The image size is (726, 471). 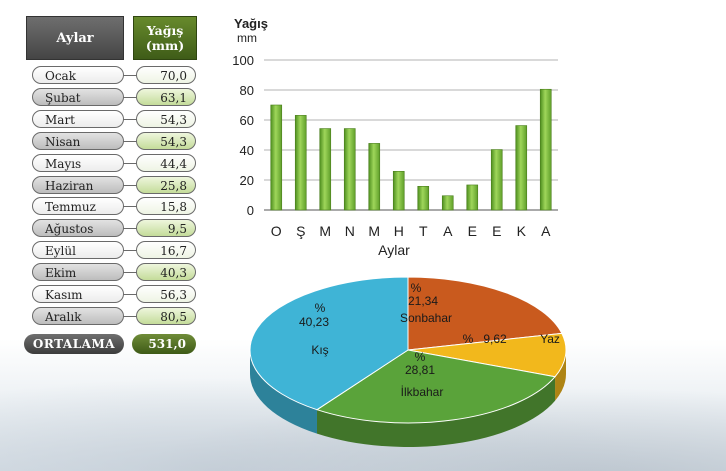 I want to click on pie-season-label: İlkbahar, so click(x=422, y=392).